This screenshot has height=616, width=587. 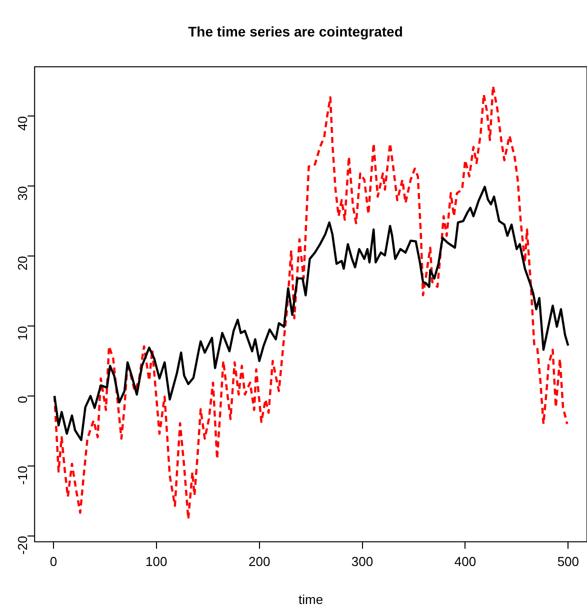 What do you see at coordinates (22, 193) in the screenshot?
I see `y-tick-label: 30` at bounding box center [22, 193].